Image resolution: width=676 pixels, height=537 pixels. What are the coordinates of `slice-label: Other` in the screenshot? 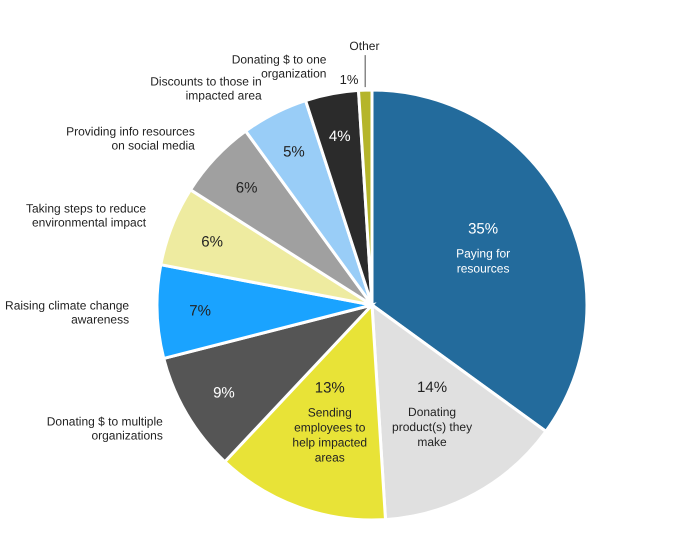 It's located at (364, 46).